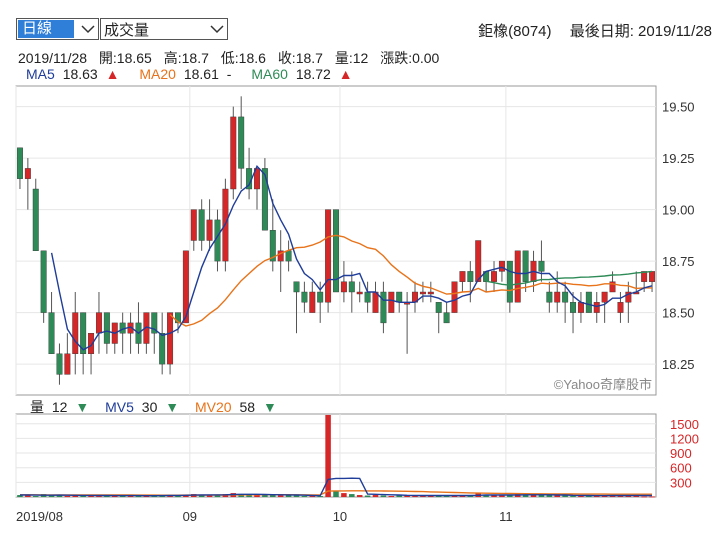 Image resolution: width=720 pixels, height=543 pixels. Describe the element at coordinates (186, 58) in the screenshot. I see `quote-high: 高:18.7` at that location.